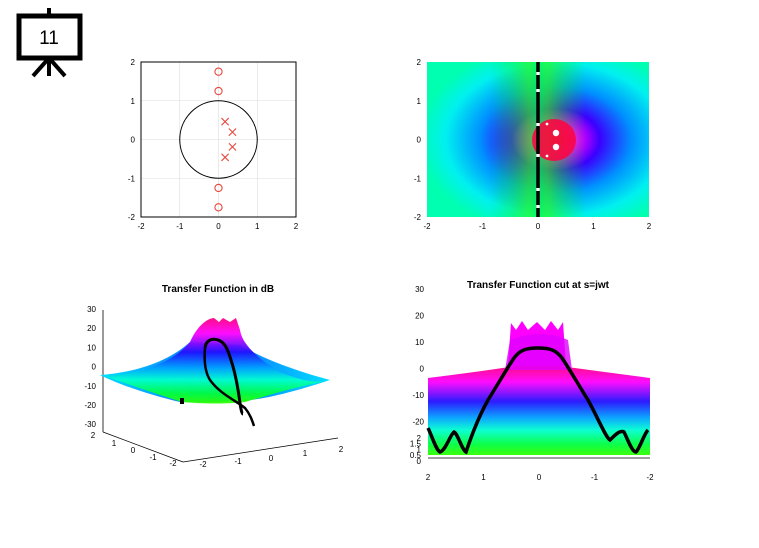 The image size is (759, 548). I want to click on cut-surface-peak-shade, so click(538, 352).